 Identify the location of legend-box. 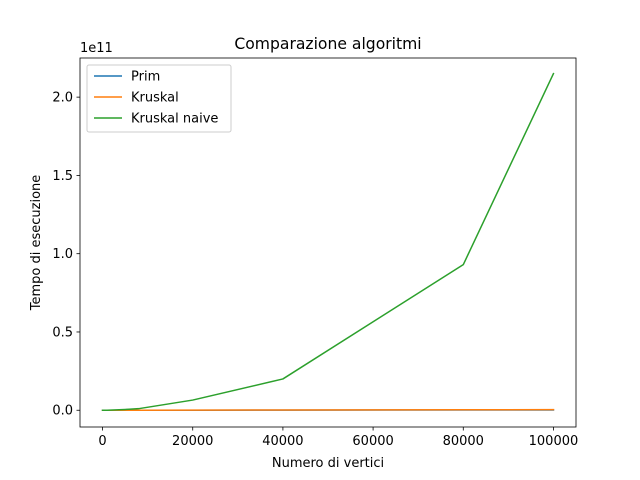
(159, 98).